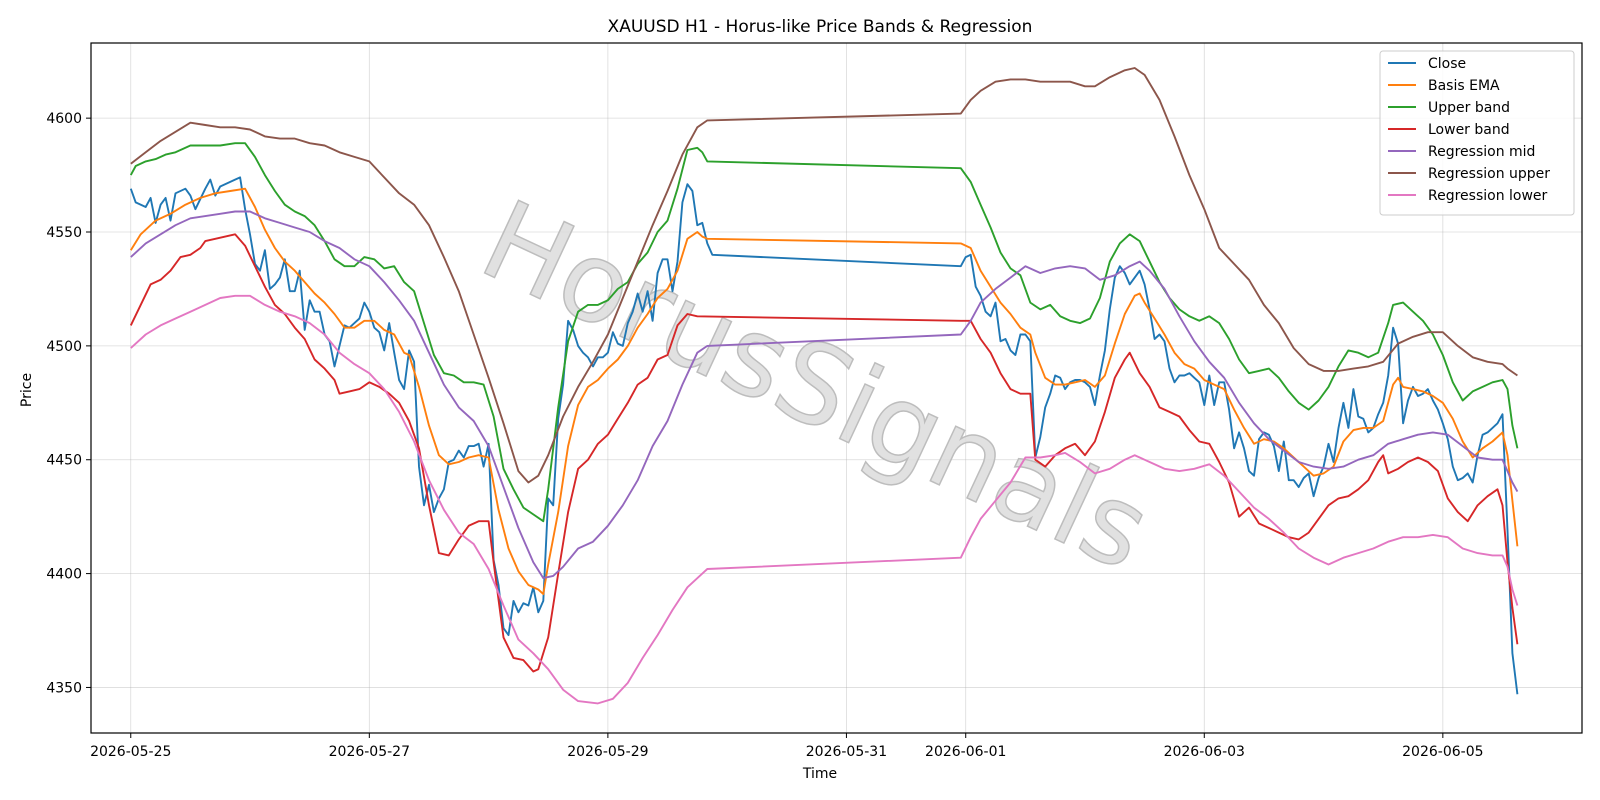 The height and width of the screenshot is (800, 1600). Describe the element at coordinates (1469, 108) in the screenshot. I see `legend-label-upper-band: Upper band` at that location.